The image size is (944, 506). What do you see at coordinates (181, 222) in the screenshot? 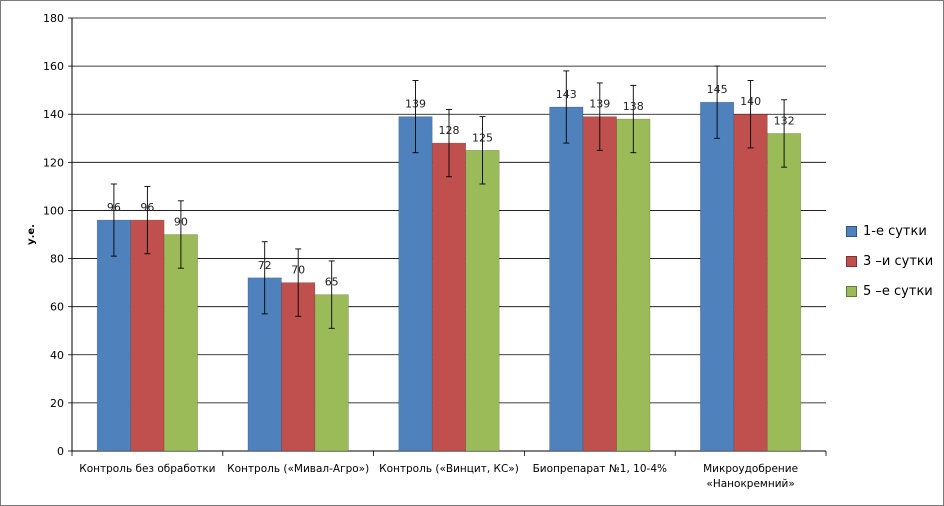
I see `data-label-3-cat-1: 90` at bounding box center [181, 222].